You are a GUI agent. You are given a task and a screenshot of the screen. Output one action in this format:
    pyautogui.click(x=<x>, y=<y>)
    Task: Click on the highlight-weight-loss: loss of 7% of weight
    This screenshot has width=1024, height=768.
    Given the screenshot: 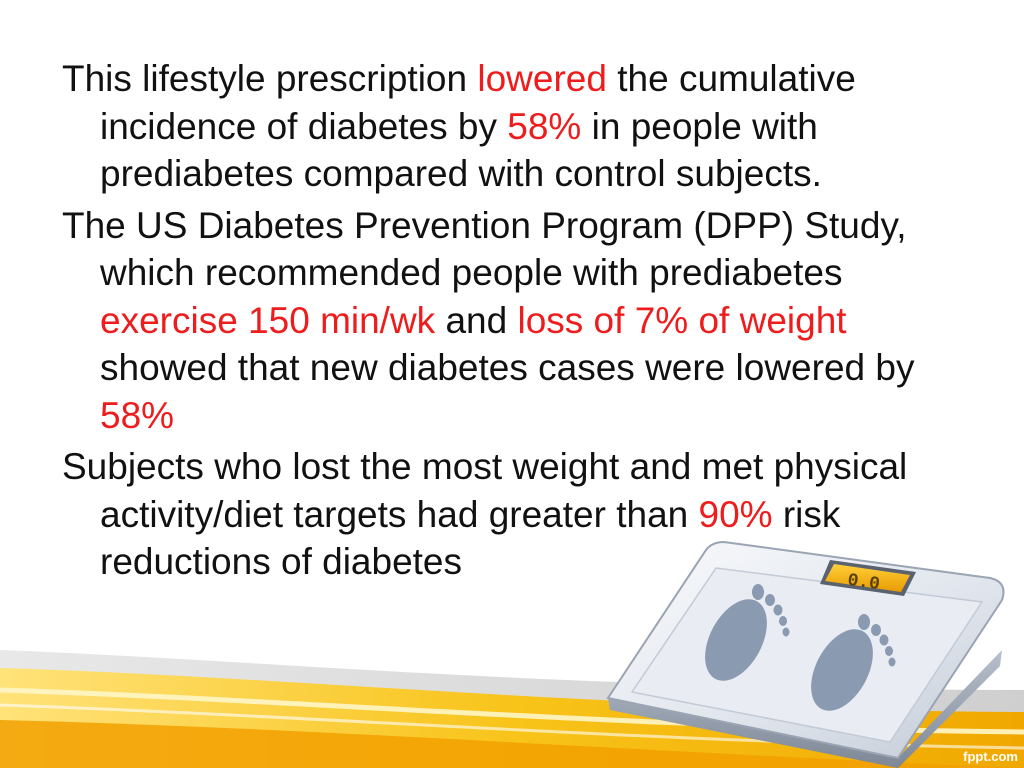 What is the action you would take?
    pyautogui.click(x=682, y=320)
    